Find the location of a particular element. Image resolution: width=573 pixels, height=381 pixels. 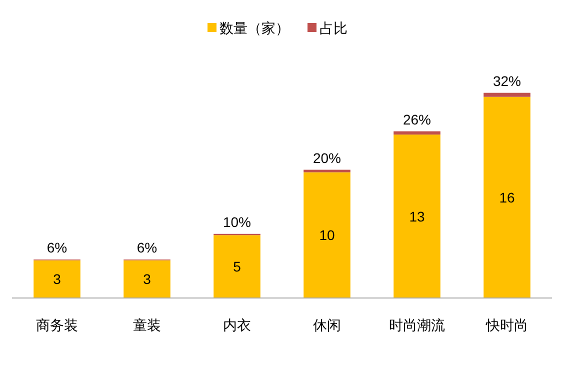

x-tick-label: 内衣 is located at coordinates (237, 325).